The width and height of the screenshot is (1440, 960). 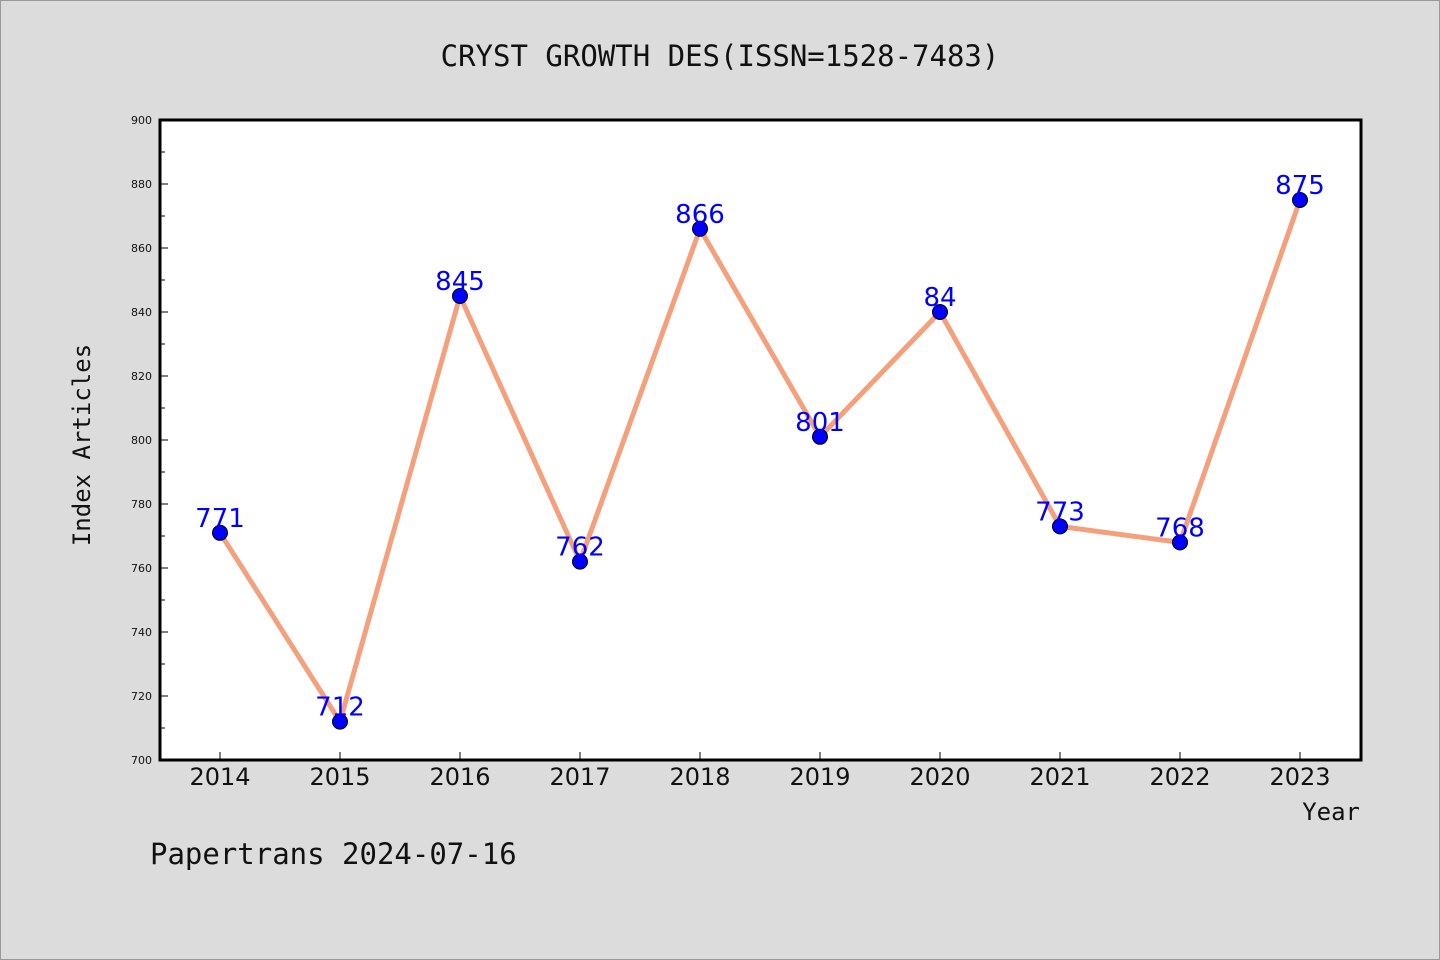 What do you see at coordinates (340, 708) in the screenshot?
I see `data-label: 712` at bounding box center [340, 708].